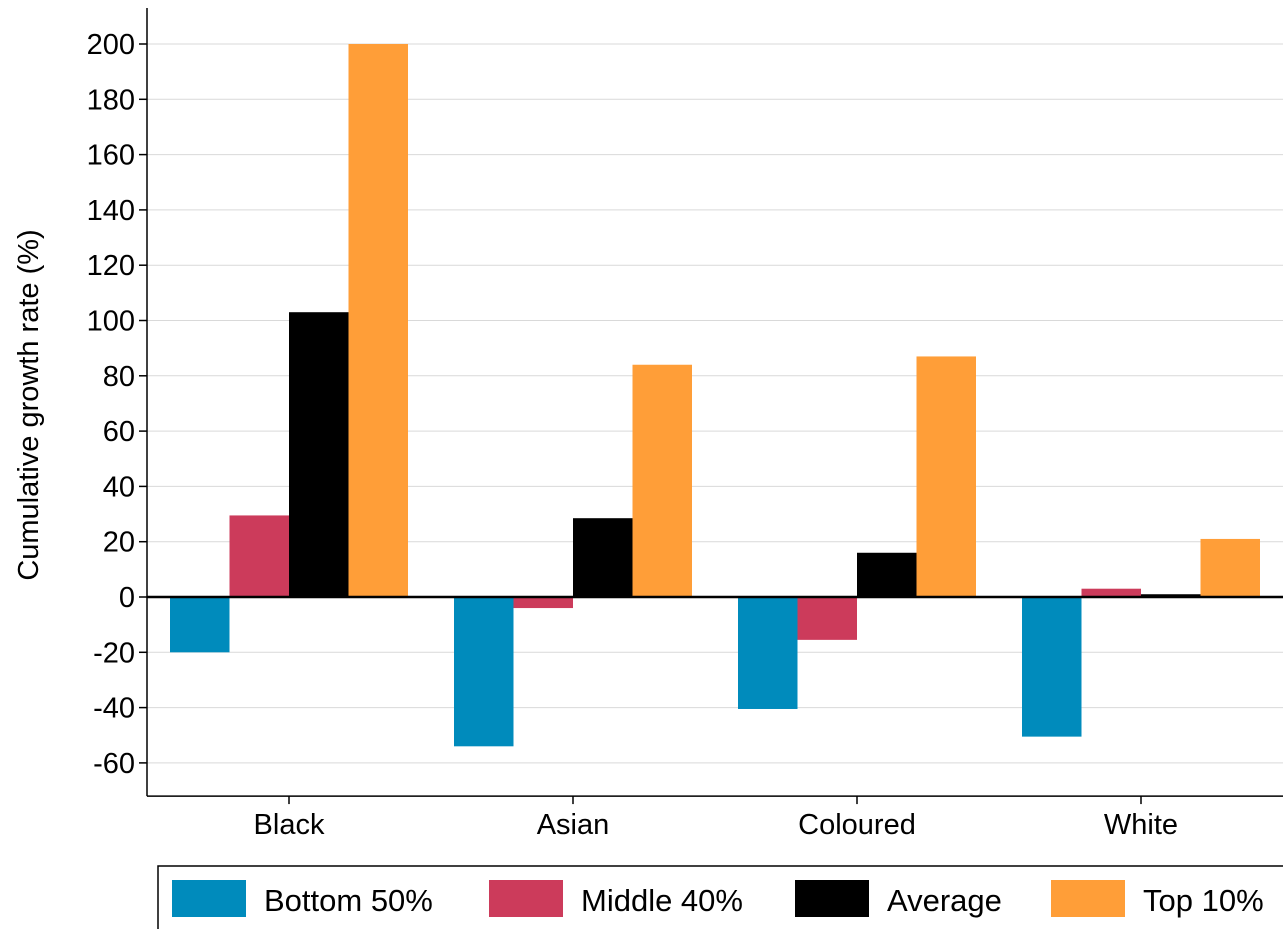  Describe the element at coordinates (1141, 825) in the screenshot. I see `x-tick-label: White` at that location.